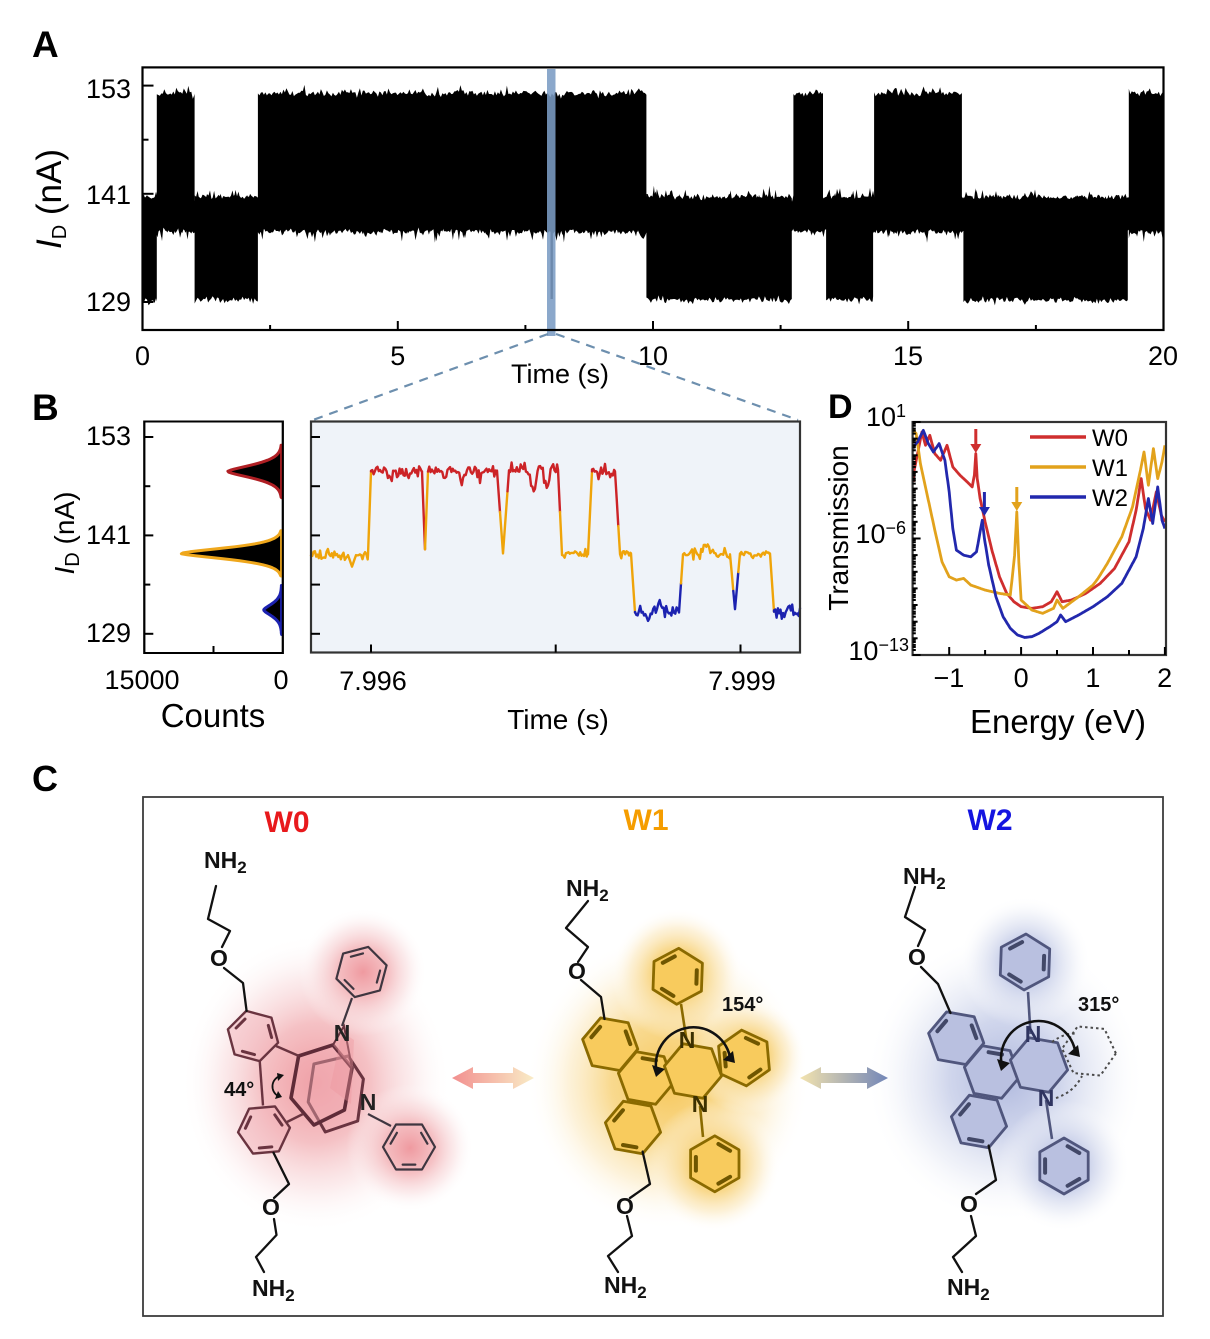  What do you see at coordinates (45, 778) in the screenshot?
I see `svg-text: C` at bounding box center [45, 778].